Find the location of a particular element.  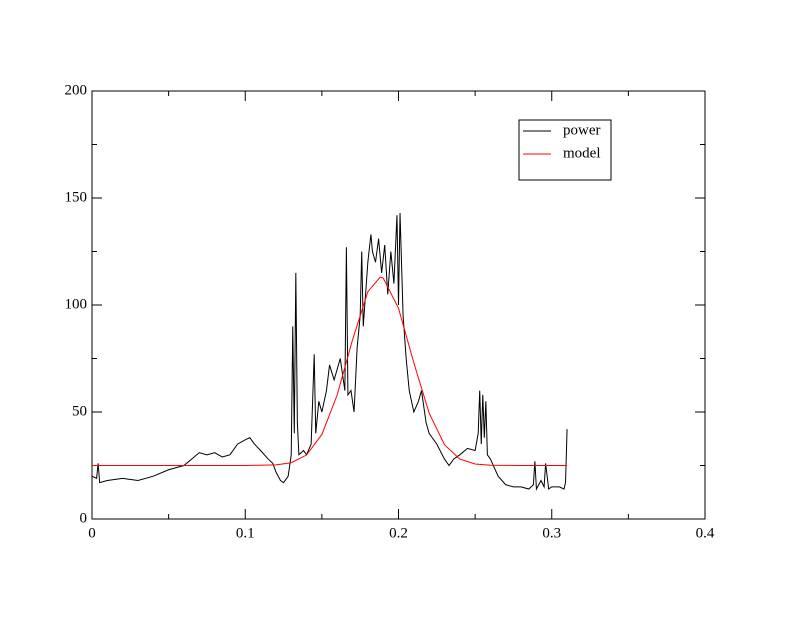

y-tick-label: 0 is located at coordinates (84, 518).